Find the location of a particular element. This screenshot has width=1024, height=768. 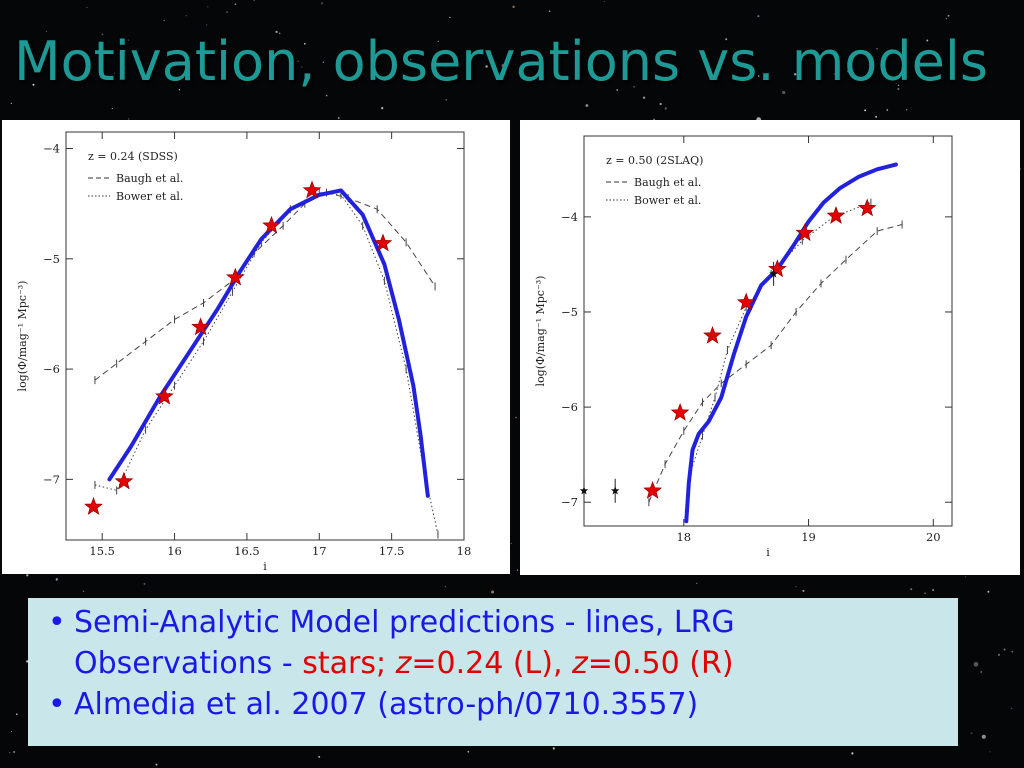

bullet-text-reference: Almedia et al. 2007 (astro-ph/0710.3557) is located at coordinates (386, 704).